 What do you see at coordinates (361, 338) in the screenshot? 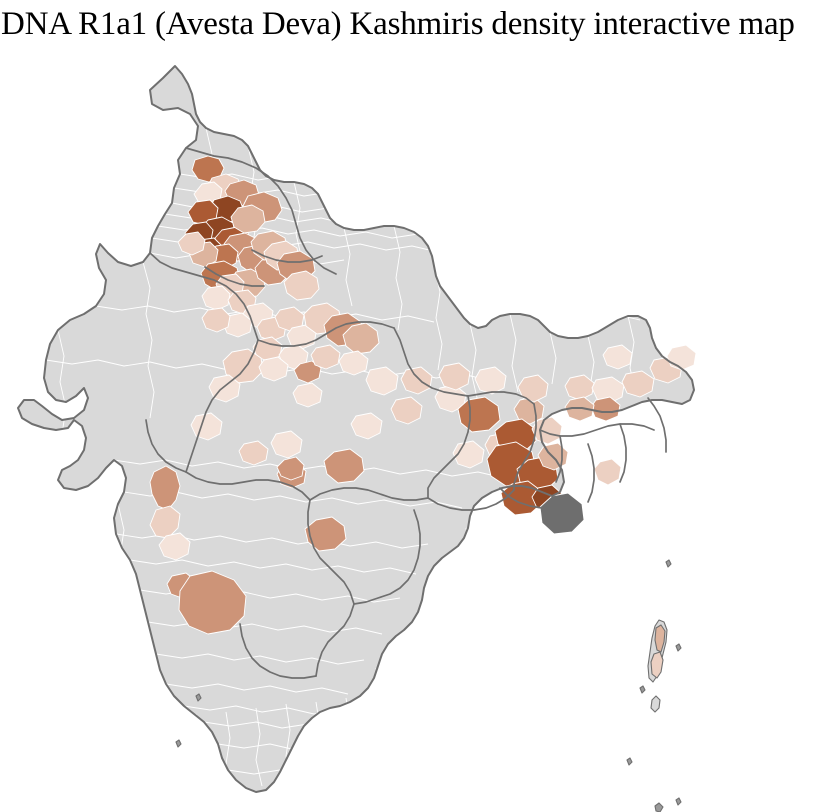
I see `region-uttarakhand-pithoragarh` at bounding box center [361, 338].